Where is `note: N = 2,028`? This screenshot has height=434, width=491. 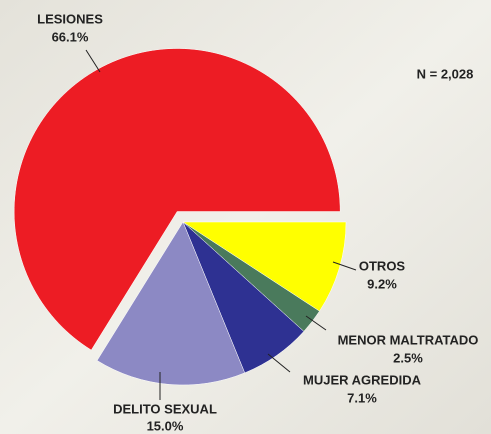 note: N = 2,028 is located at coordinates (445, 73).